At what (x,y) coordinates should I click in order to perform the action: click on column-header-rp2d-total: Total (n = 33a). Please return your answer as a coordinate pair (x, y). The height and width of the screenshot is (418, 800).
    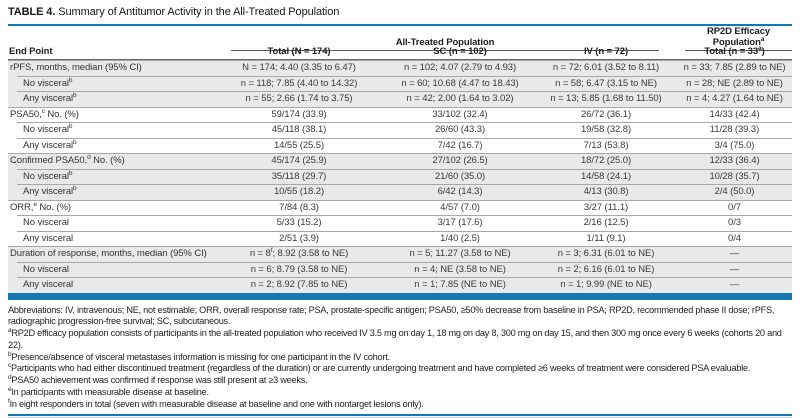
    Looking at the image, I should click on (734, 50).